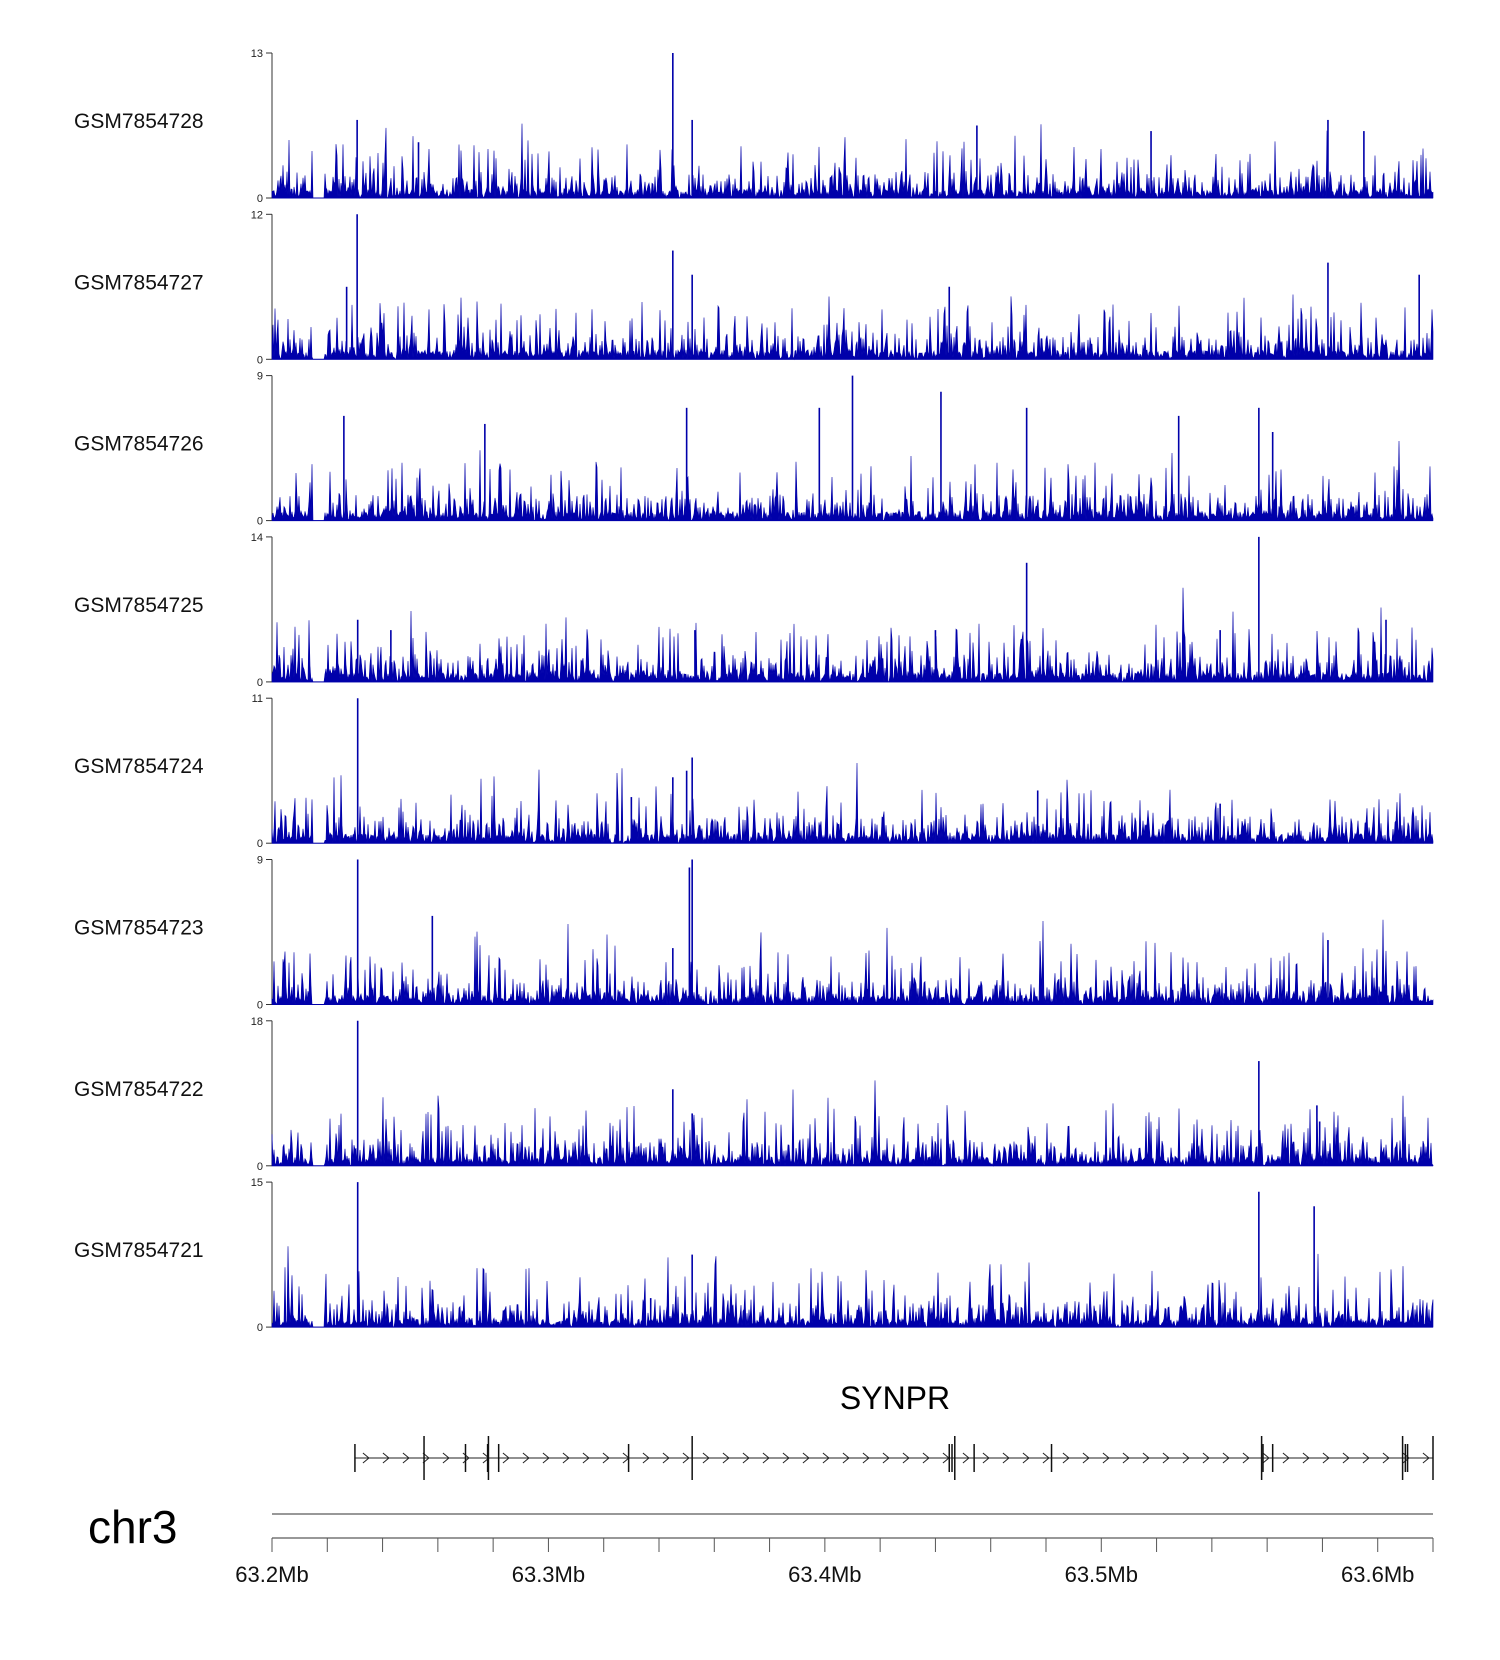 This screenshot has width=1500, height=1660. I want to click on y-axis-max-label: 15, so click(257, 1183).